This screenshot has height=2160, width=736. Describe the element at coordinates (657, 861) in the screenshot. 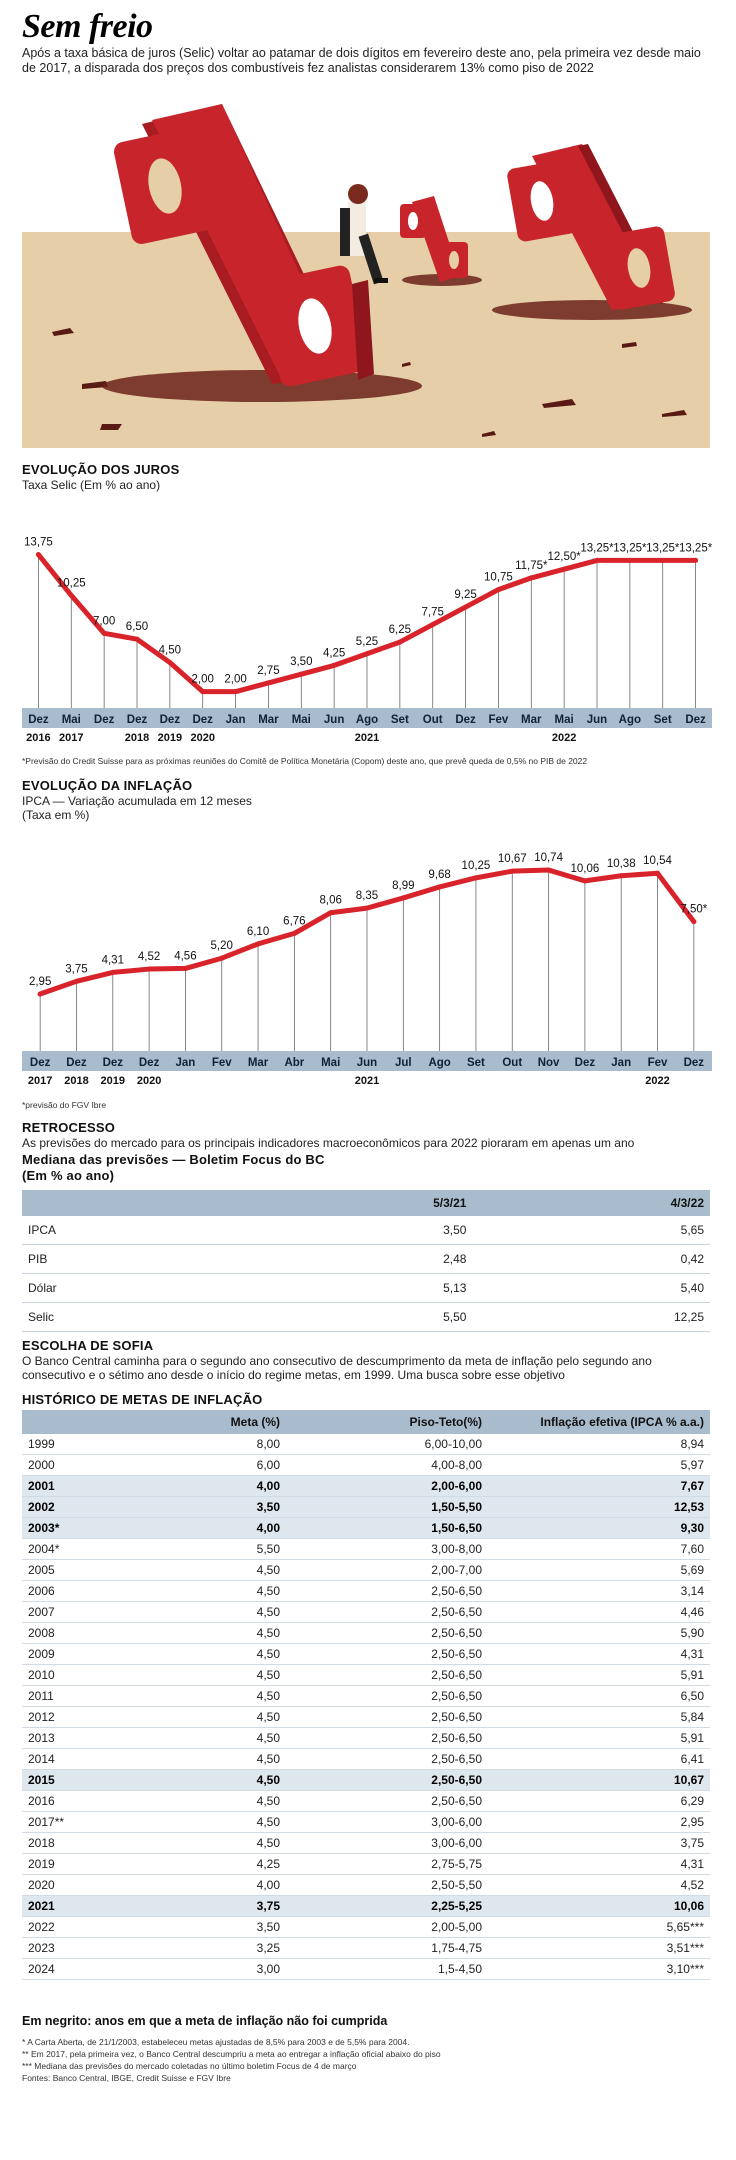

I see `data-label: 10,54` at that location.